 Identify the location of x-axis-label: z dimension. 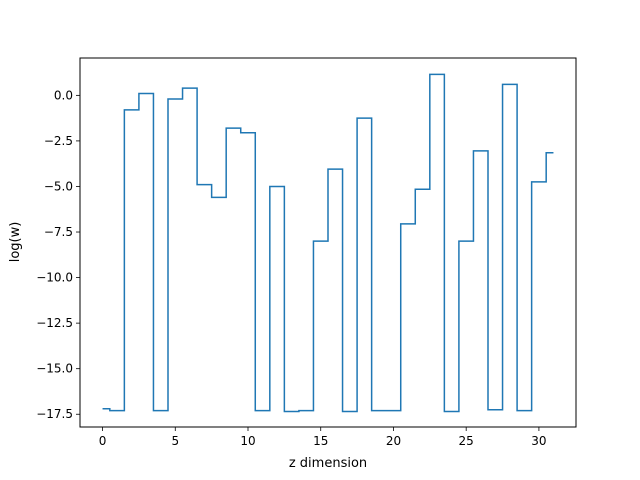
(328, 463).